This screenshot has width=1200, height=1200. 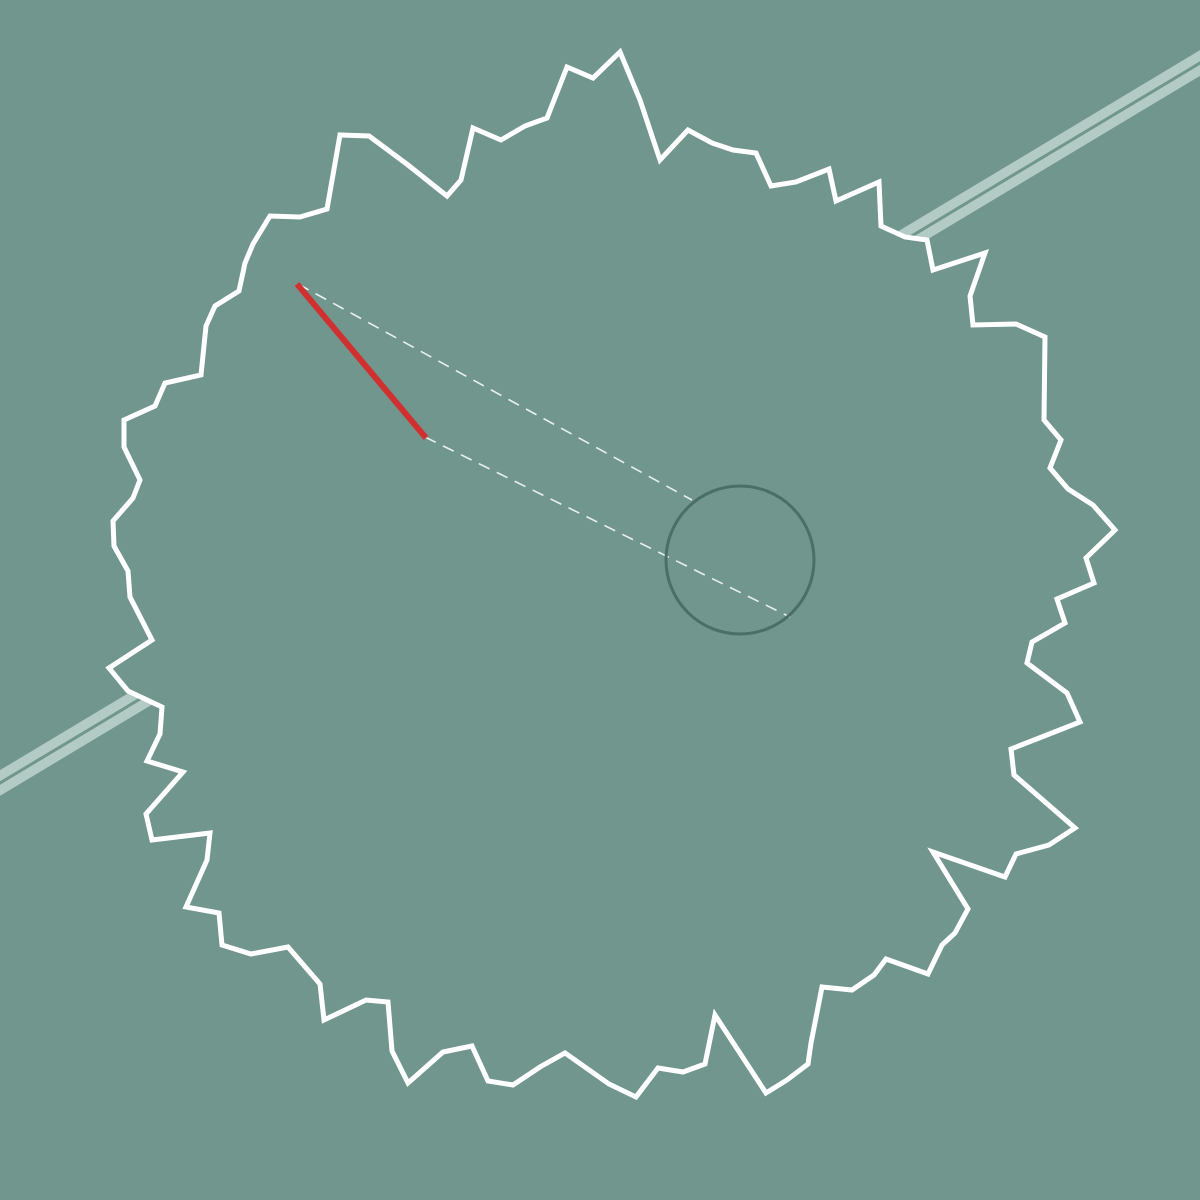 I want to click on red-segment, so click(x=361, y=361).